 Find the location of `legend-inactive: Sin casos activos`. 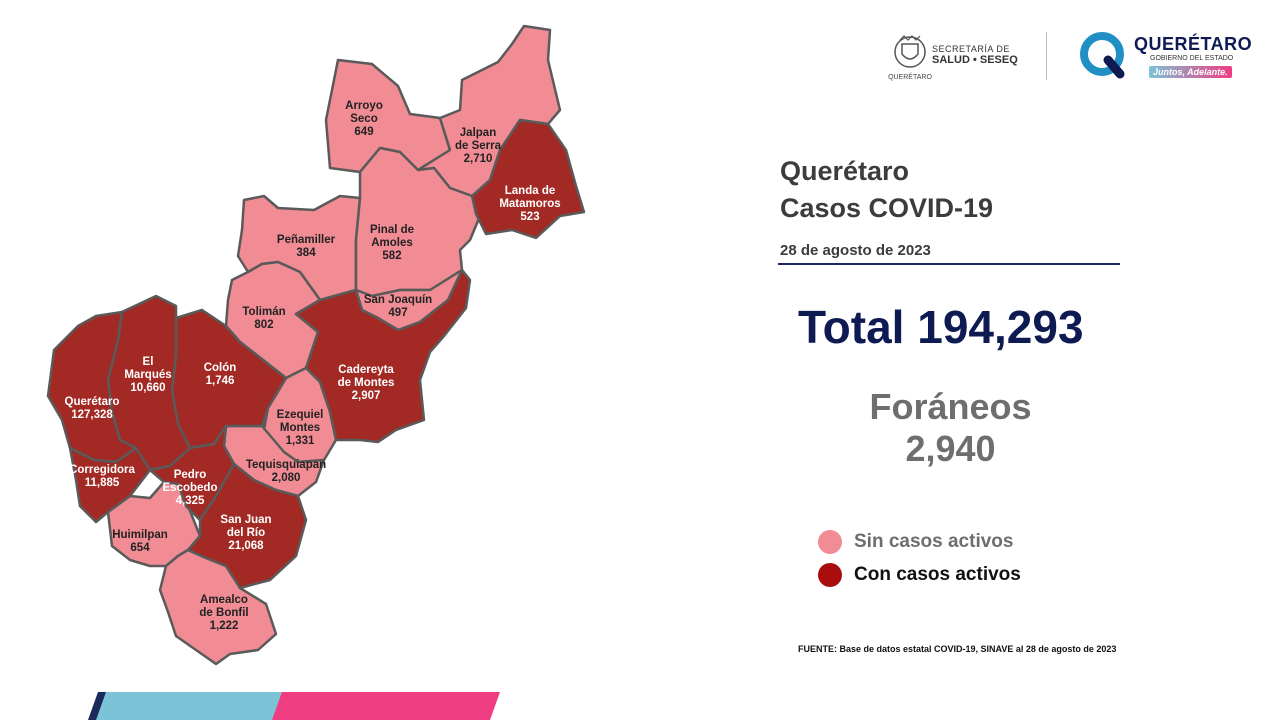

legend-inactive: Sin casos activos is located at coordinates (915, 542).